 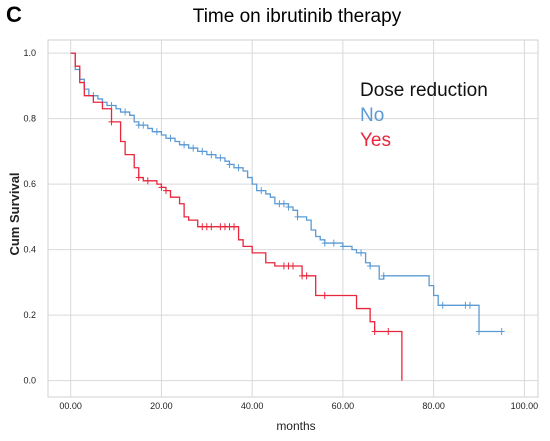 What do you see at coordinates (14, 213) in the screenshot?
I see `y-axis-title: Cum Survival` at bounding box center [14, 213].